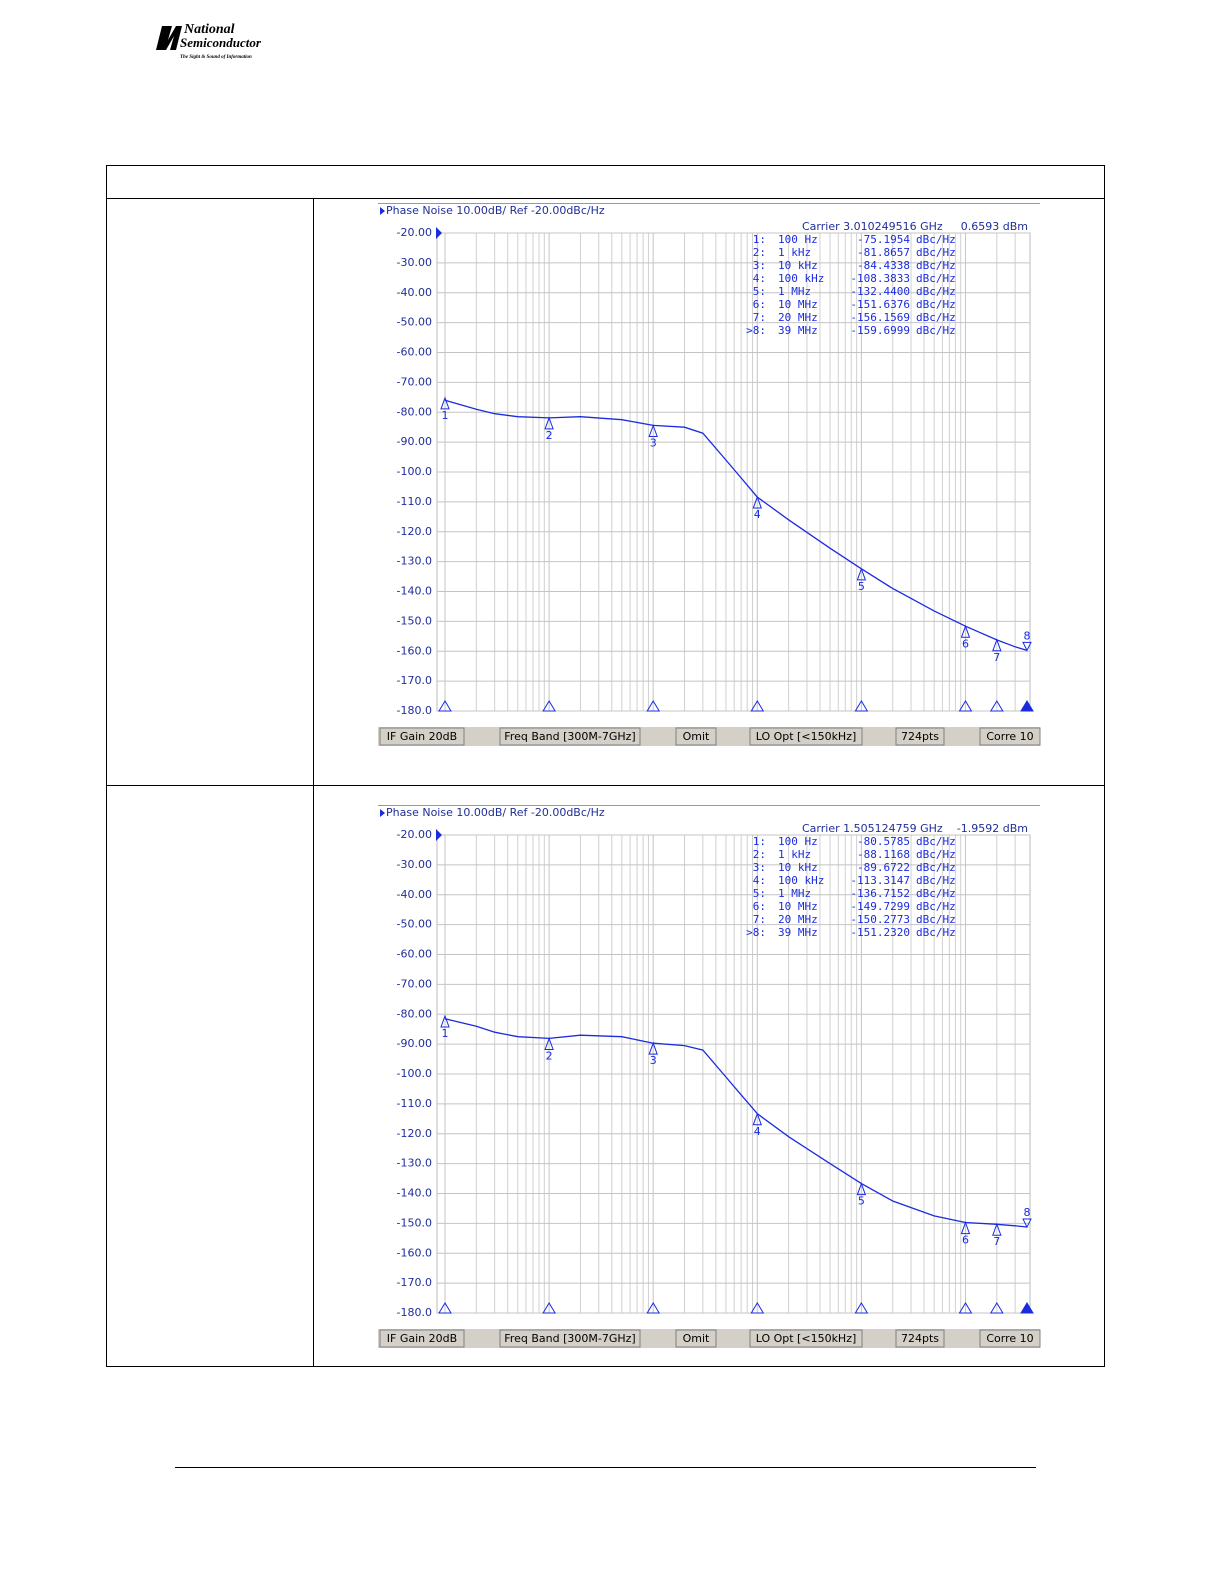 The image size is (1225, 1585). What do you see at coordinates (883, 265) in the screenshot?
I see `marker-row-value: -84.4338` at bounding box center [883, 265].